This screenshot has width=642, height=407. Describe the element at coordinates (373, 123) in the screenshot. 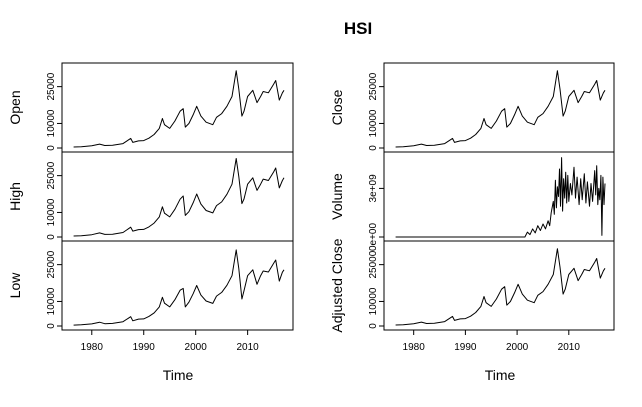

I see `y-tick-label-close-1: 10000` at that location.